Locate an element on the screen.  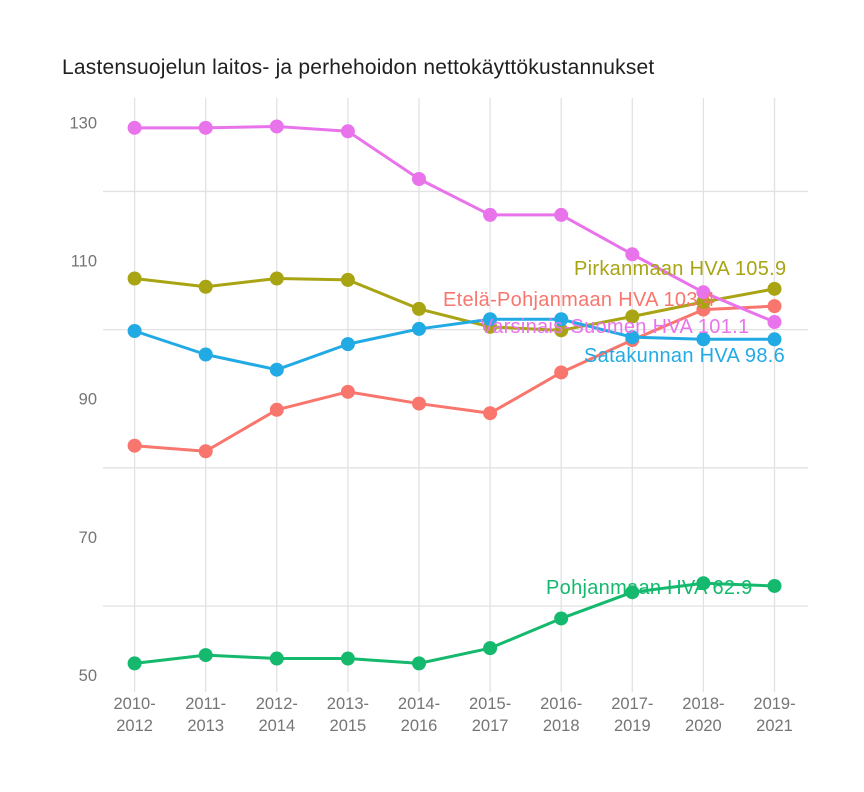
y-tick-label: 110 is located at coordinates (84, 262).